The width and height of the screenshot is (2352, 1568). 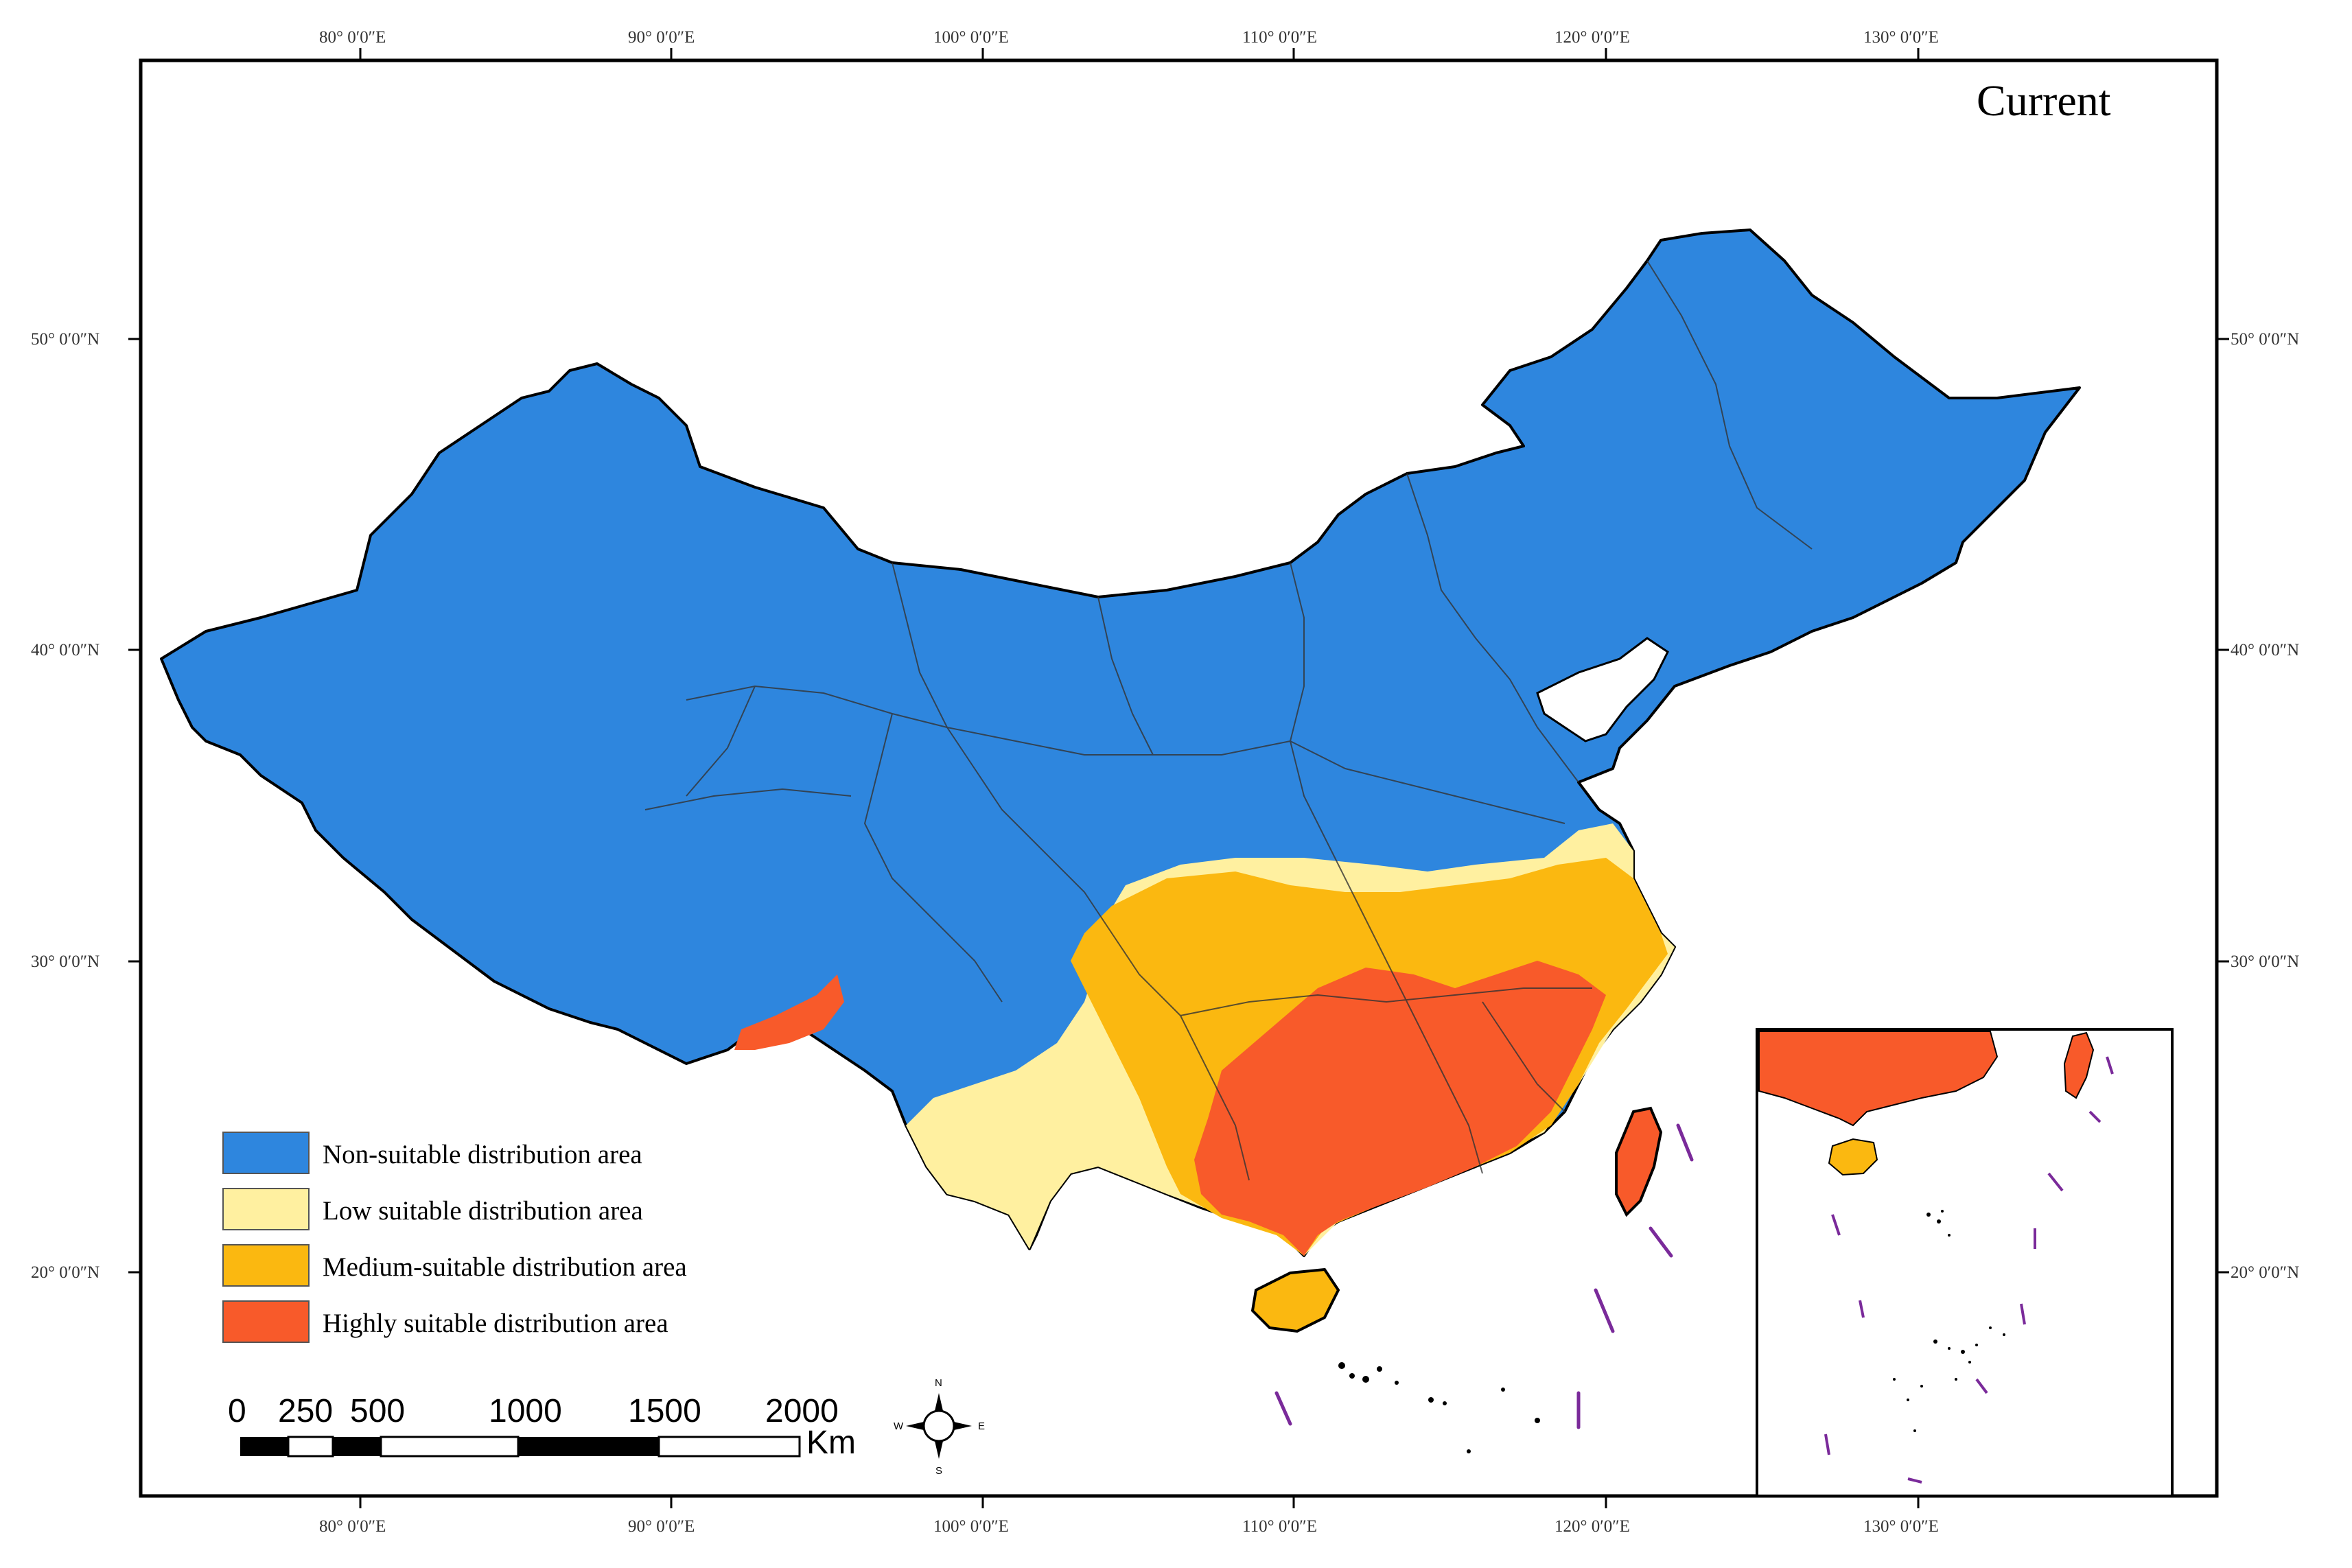 What do you see at coordinates (1279, 37) in the screenshot?
I see `lon-label-110: 110° 0′0″E` at bounding box center [1279, 37].